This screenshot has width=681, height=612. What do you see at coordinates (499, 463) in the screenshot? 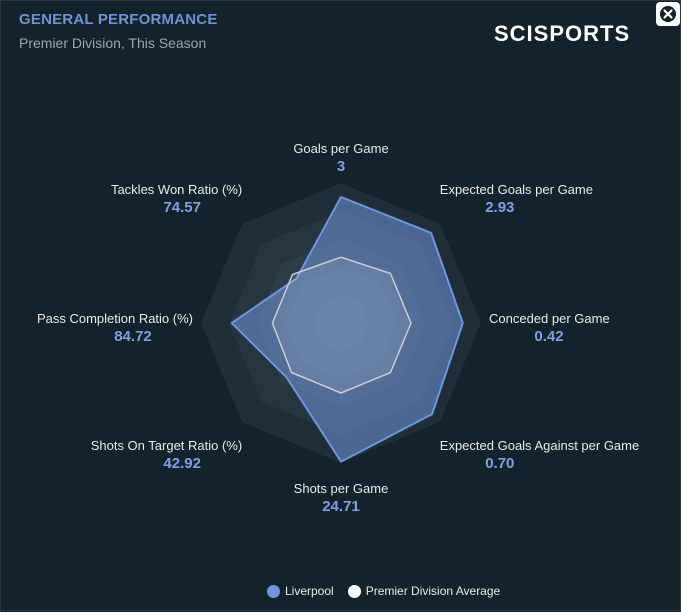
I see `axis-value-expected-goals-against-per-game: 0.70` at bounding box center [499, 463].